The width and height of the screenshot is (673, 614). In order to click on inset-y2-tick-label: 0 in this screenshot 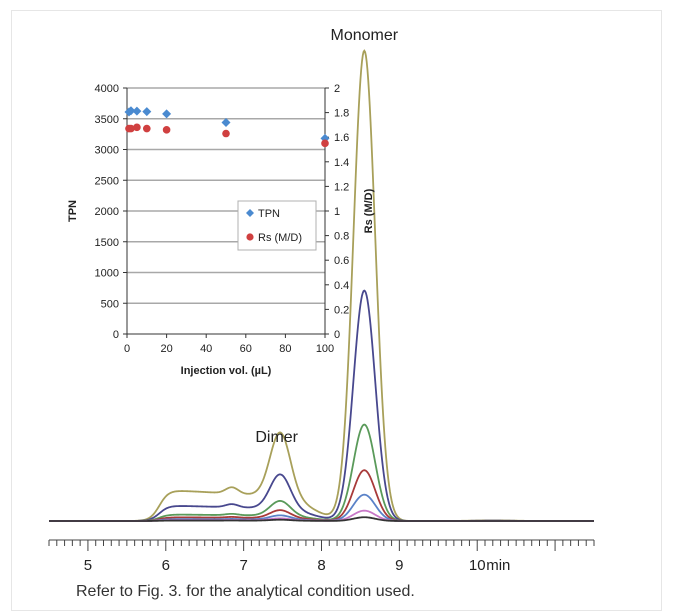, I will do `click(337, 335)`.